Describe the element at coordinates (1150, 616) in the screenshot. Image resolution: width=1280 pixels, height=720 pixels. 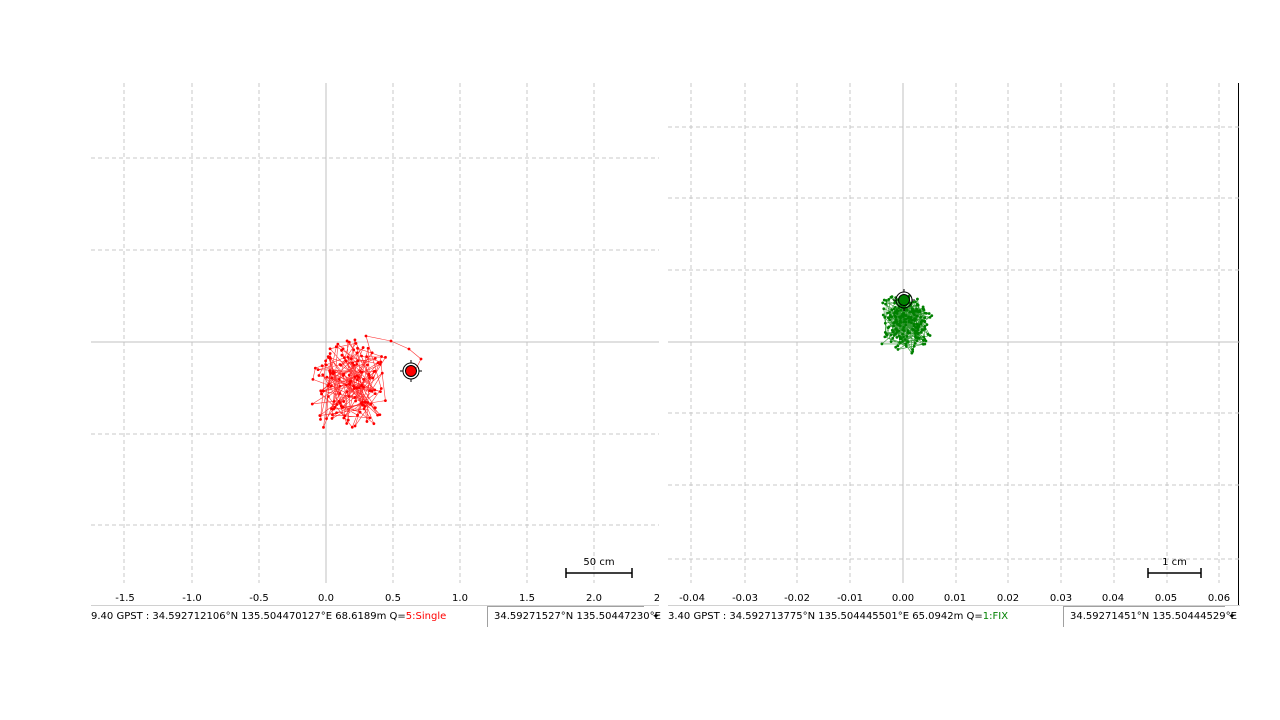
I see `cursor-coordinate-readout: 34.59271451°N 135.50444529°E` at that location.